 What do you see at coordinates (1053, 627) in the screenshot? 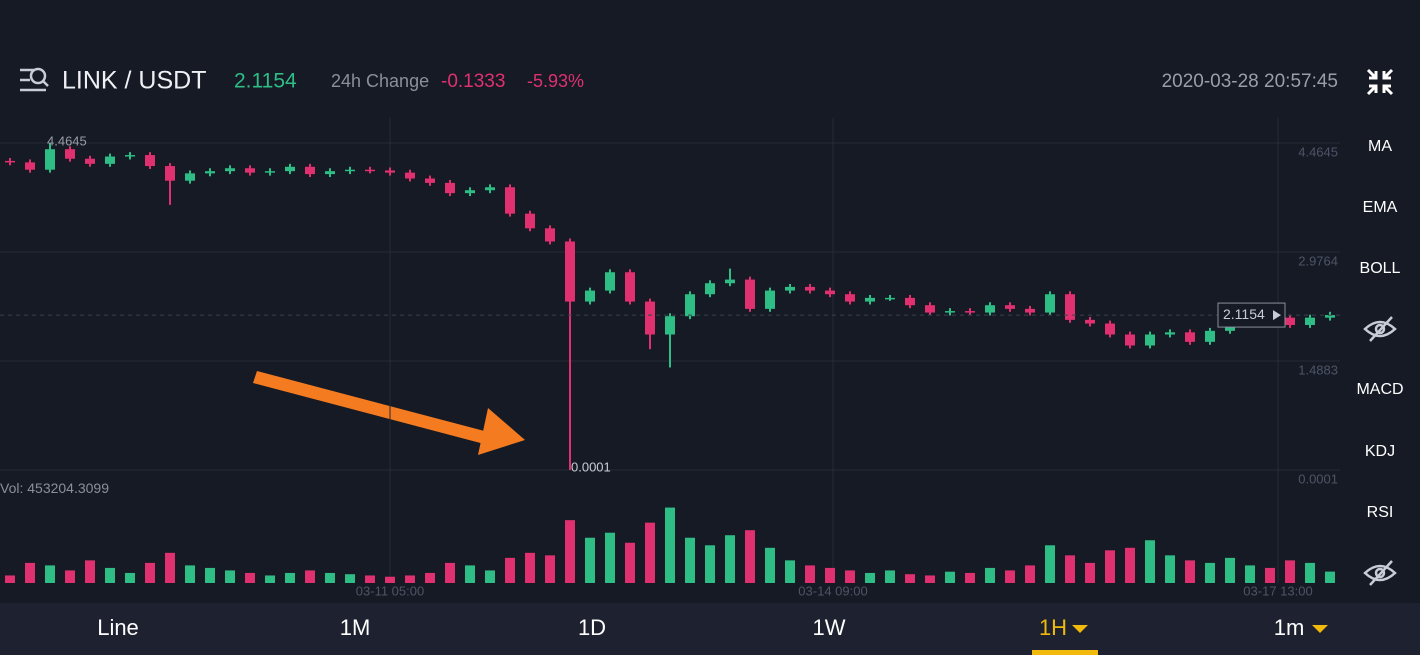
I see `interval-tab: 1H` at bounding box center [1053, 627].